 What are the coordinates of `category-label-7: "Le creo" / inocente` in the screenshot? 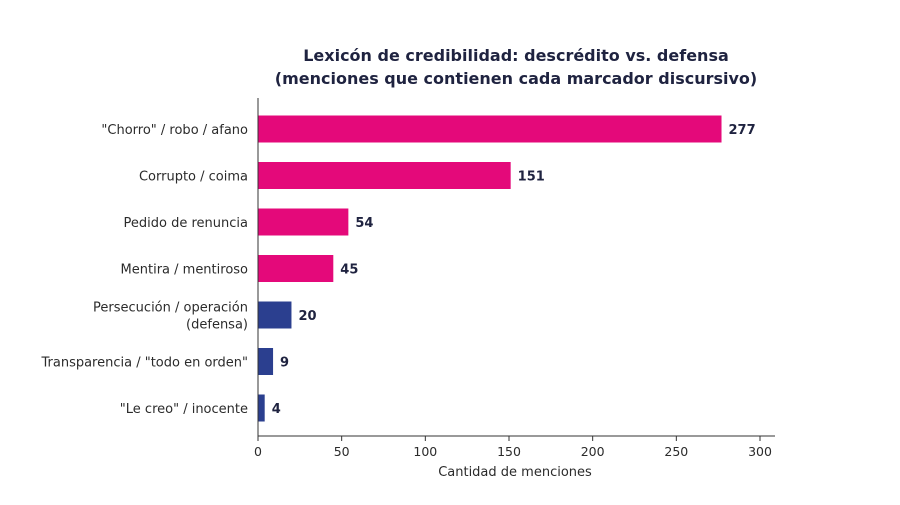 It's located at (184, 409).